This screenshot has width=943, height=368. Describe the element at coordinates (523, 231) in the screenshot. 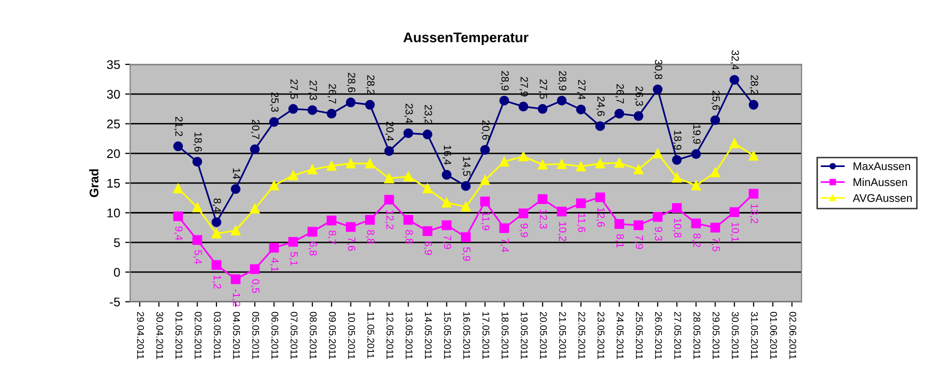

I see `data-label: 9,9` at that location.